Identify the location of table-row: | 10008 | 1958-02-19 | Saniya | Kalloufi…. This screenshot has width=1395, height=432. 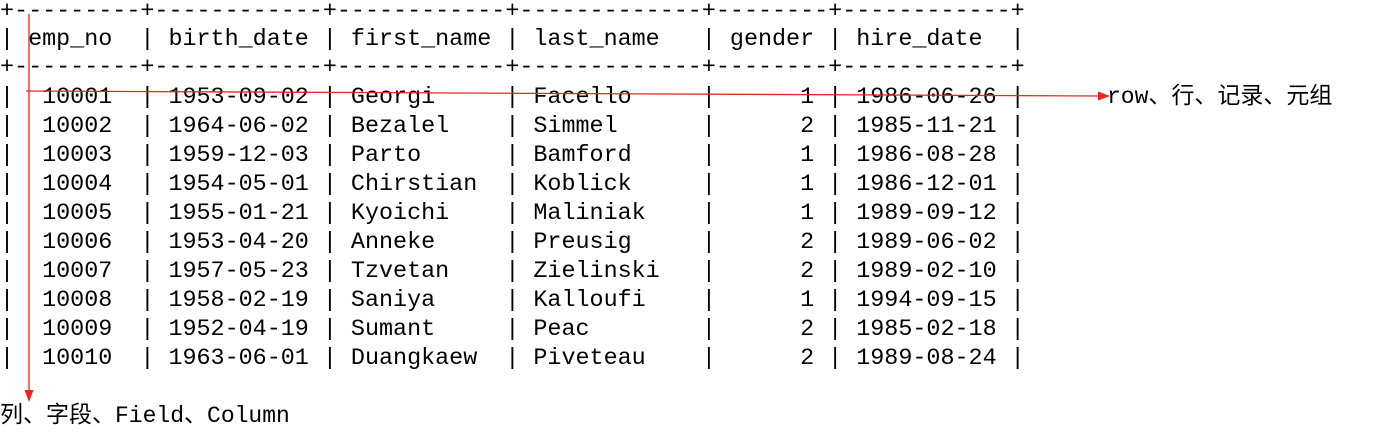
(512, 301).